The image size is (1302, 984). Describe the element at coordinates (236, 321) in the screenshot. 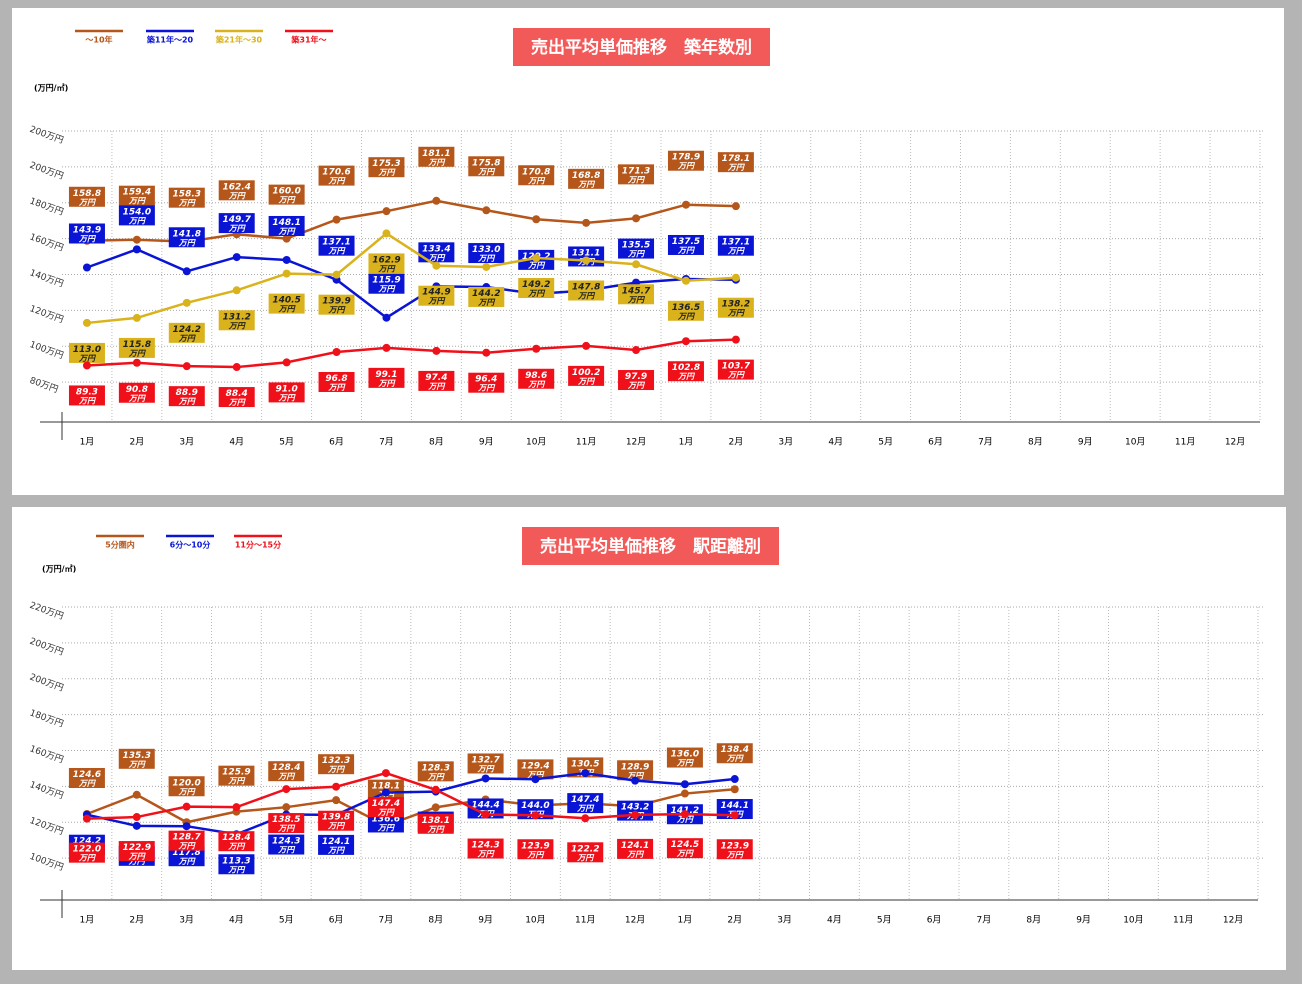

I see `data-label: 131.2 万円` at that location.